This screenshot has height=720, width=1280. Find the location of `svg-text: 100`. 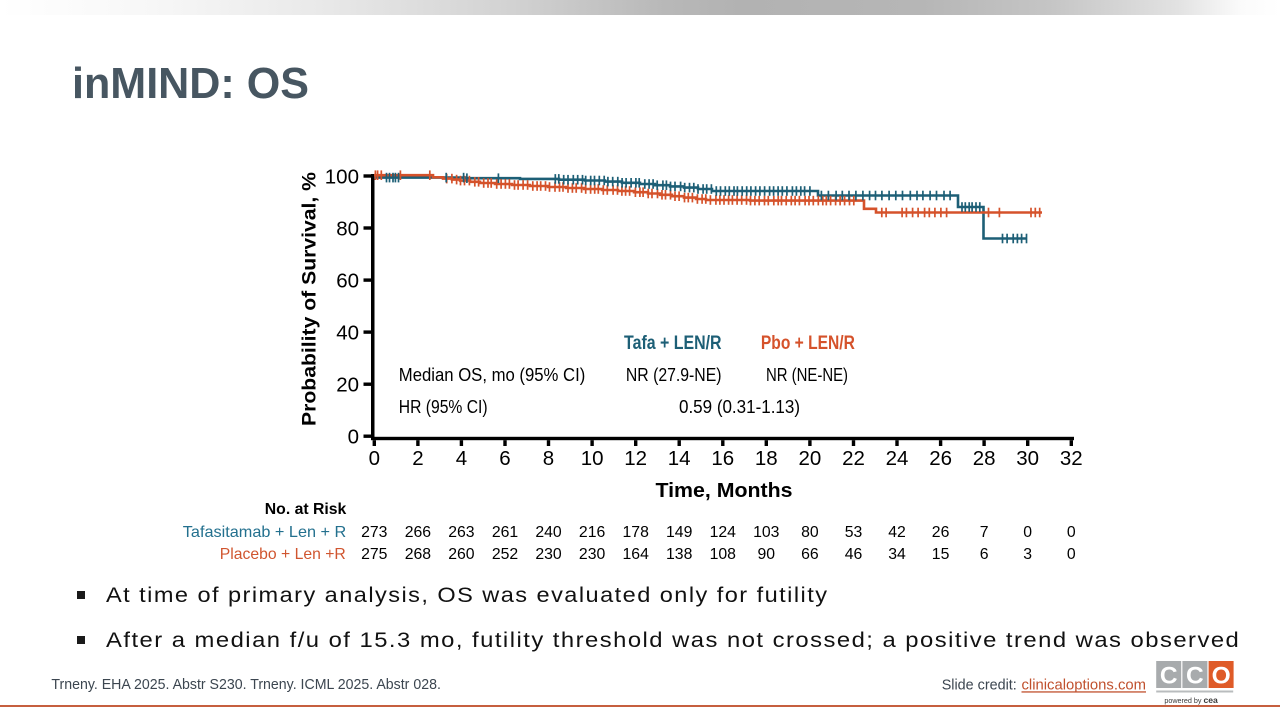

svg-text: 100 is located at coordinates (342, 176).